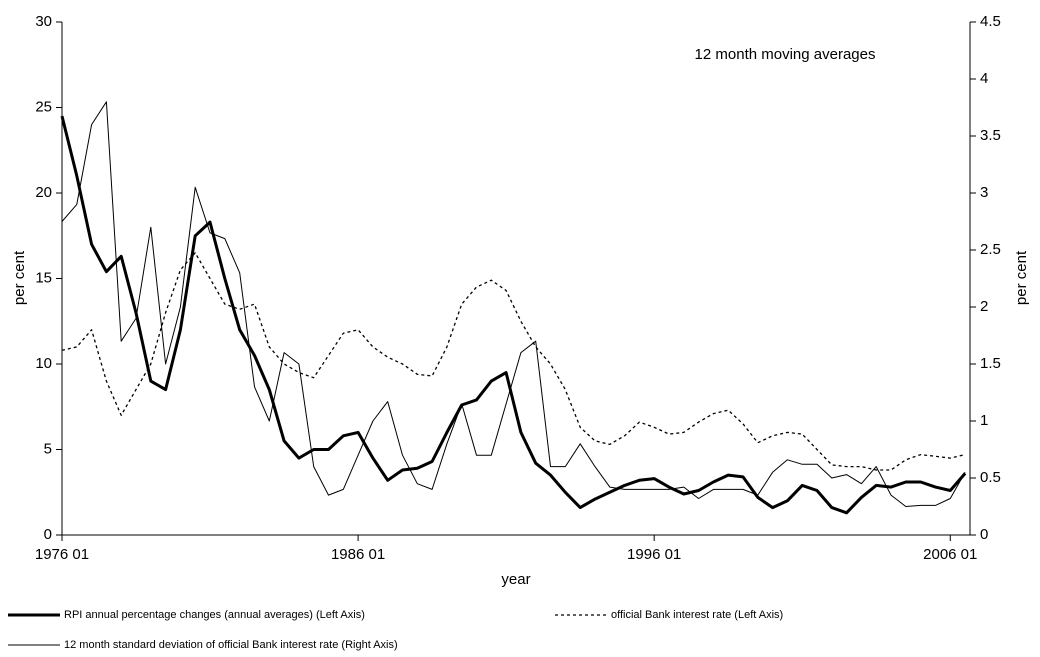  Describe the element at coordinates (515, 579) in the screenshot. I see `x-axis-label: year` at that location.